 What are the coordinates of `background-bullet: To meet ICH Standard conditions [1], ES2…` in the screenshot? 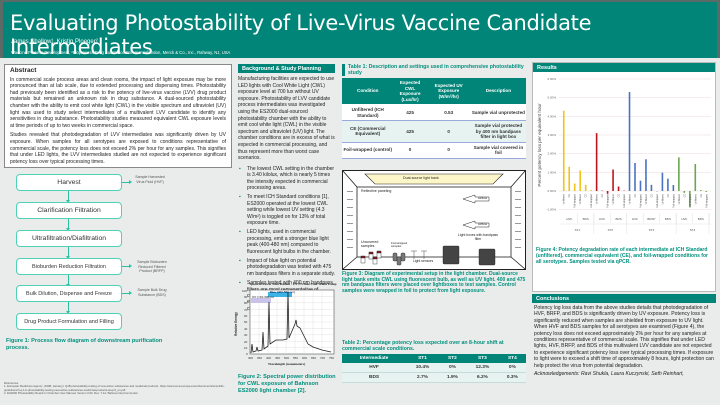 It's located at (287, 210).